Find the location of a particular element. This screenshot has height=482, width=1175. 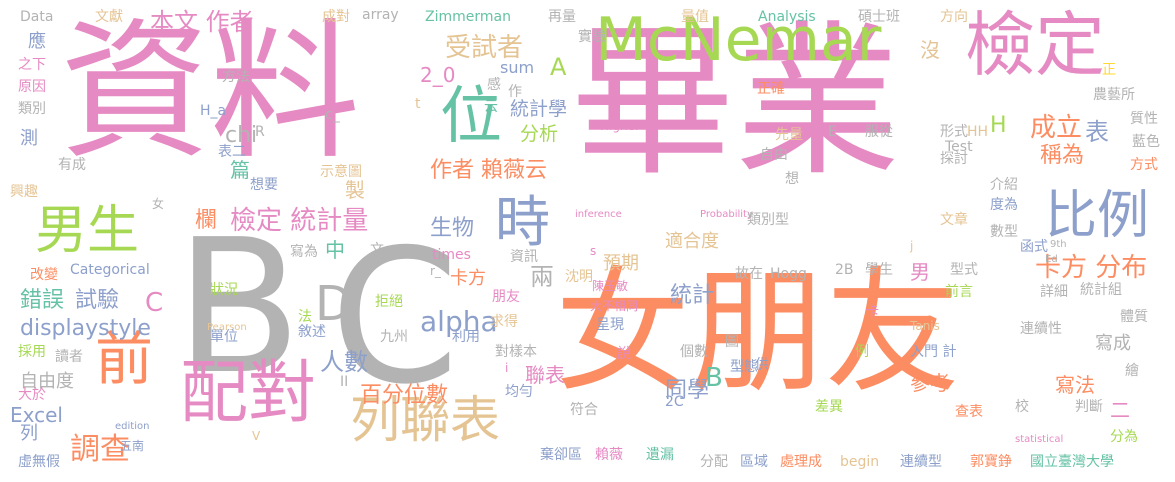

word-量值: 量值 is located at coordinates (695, 17).